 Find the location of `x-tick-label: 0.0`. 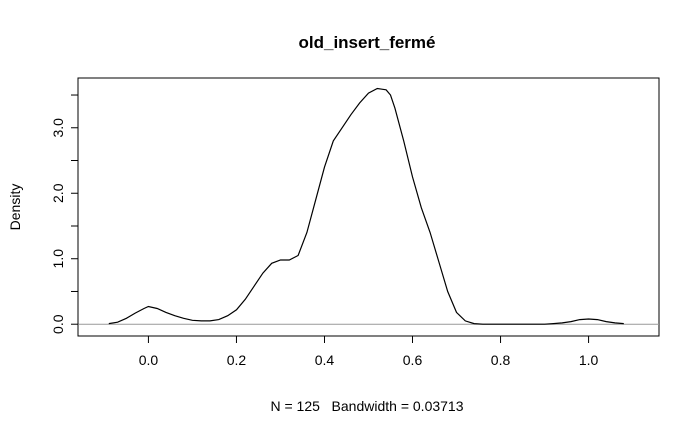

x-tick-label: 0.0 is located at coordinates (149, 360).